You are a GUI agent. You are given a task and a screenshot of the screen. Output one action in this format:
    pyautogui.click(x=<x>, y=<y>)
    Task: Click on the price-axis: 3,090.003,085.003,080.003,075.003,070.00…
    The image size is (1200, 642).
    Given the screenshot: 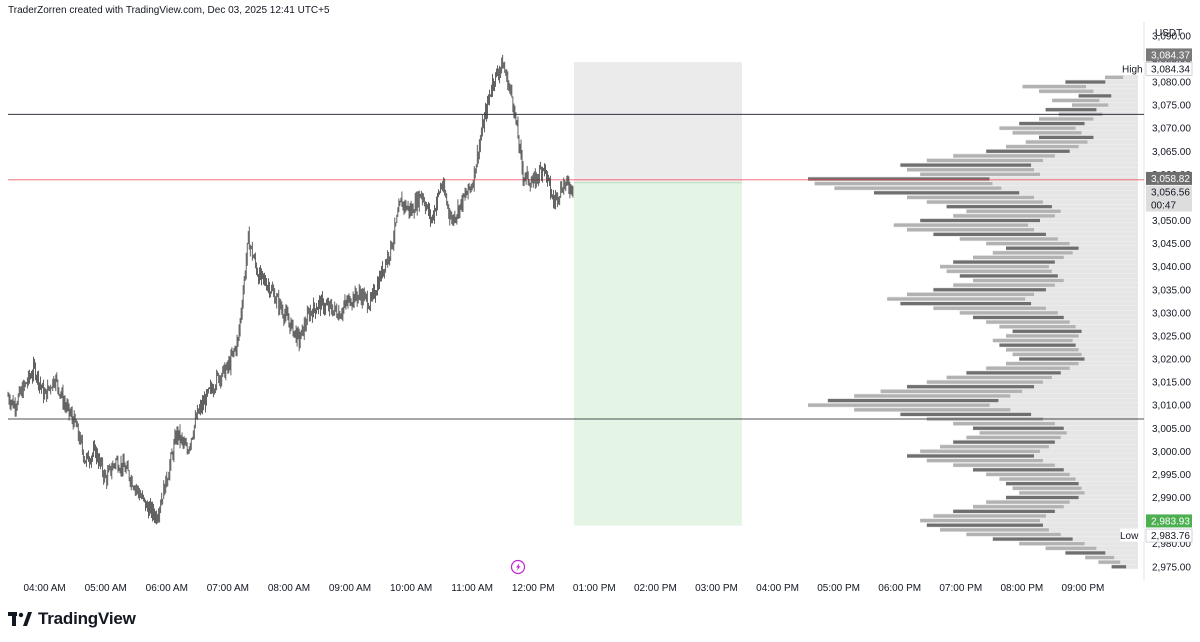 What is the action you would take?
    pyautogui.click(x=1171, y=300)
    